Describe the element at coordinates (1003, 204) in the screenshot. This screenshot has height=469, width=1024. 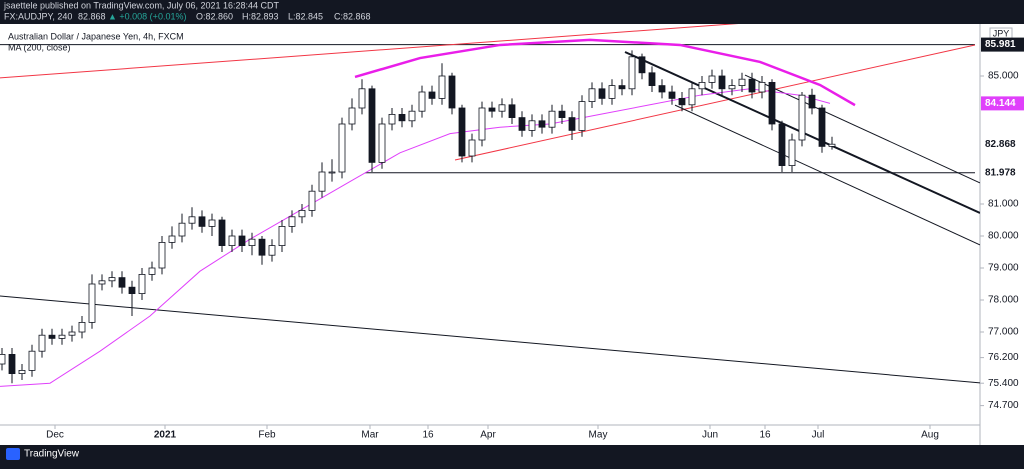
I see `y-tick-label: 81.000` at that location.